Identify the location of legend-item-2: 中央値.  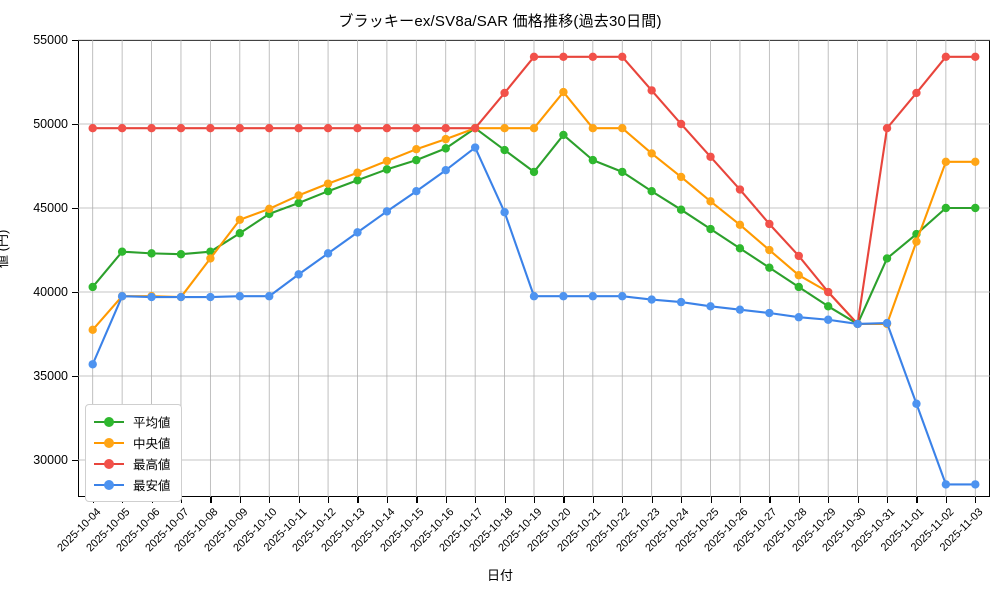
(132, 442).